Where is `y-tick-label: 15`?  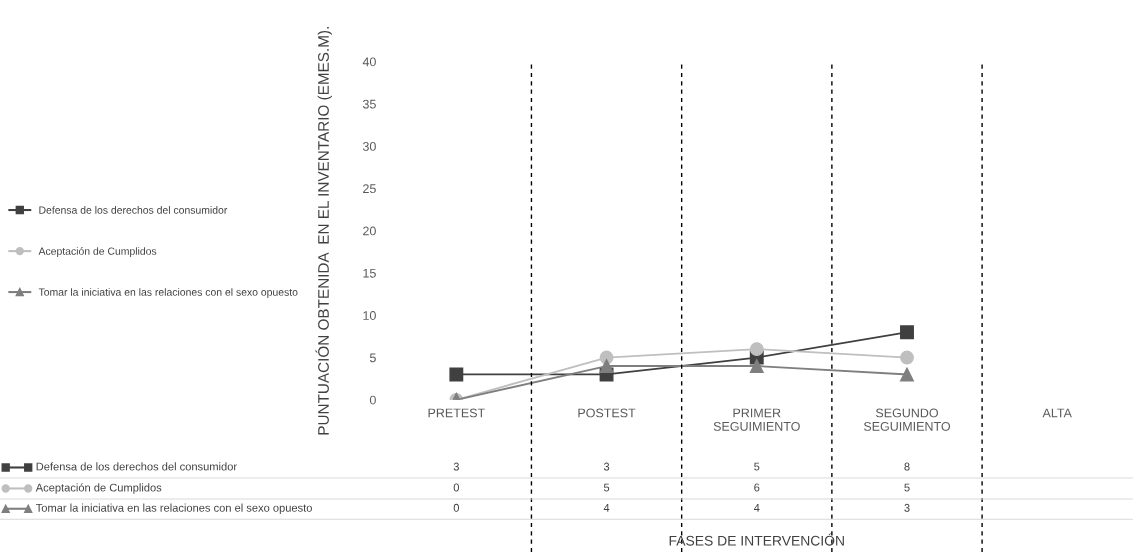 y-tick-label: 15 is located at coordinates (369, 273).